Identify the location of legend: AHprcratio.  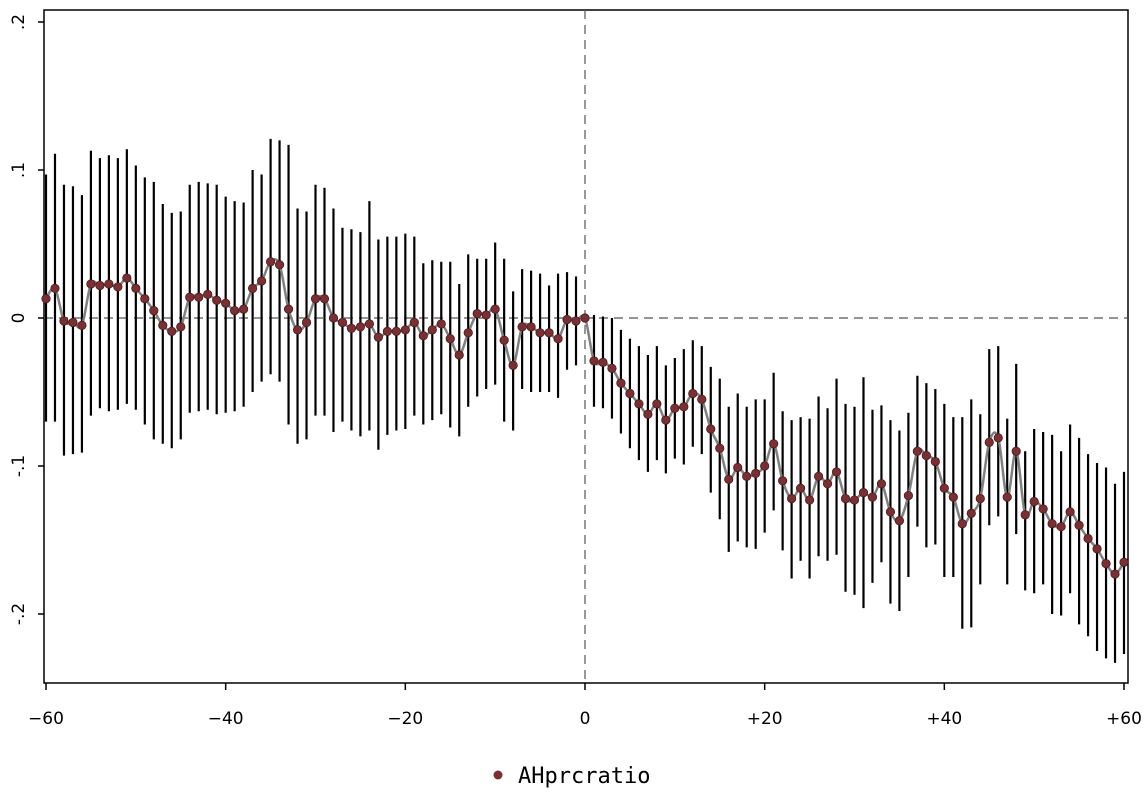
(571, 776).